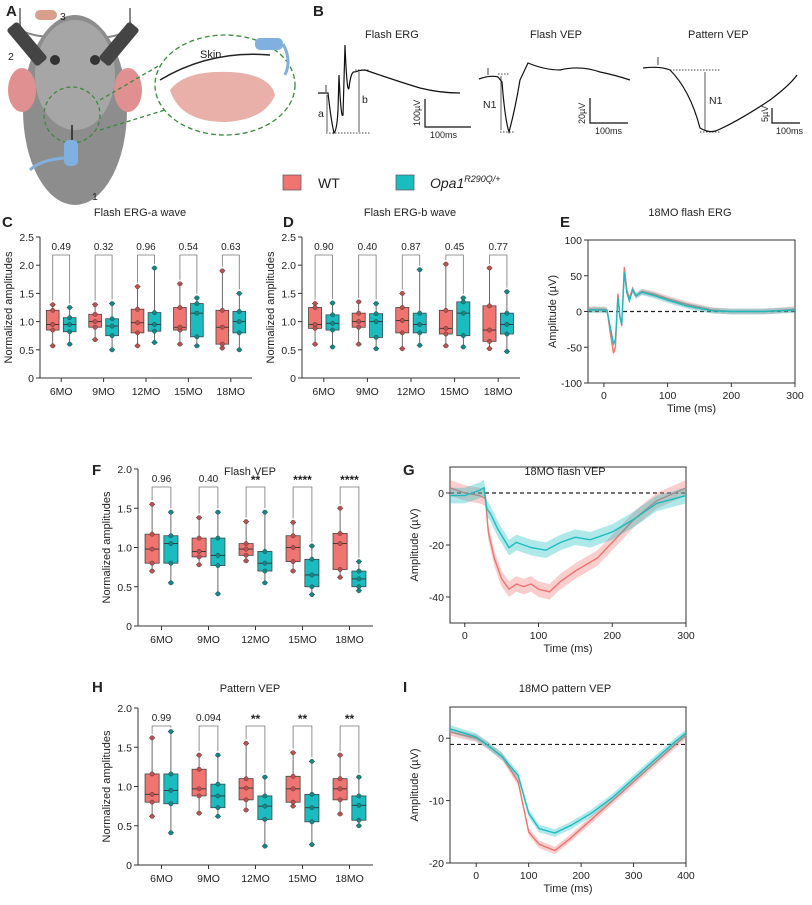  I want to click on y-tick-label: 2.0, so click(26, 266).